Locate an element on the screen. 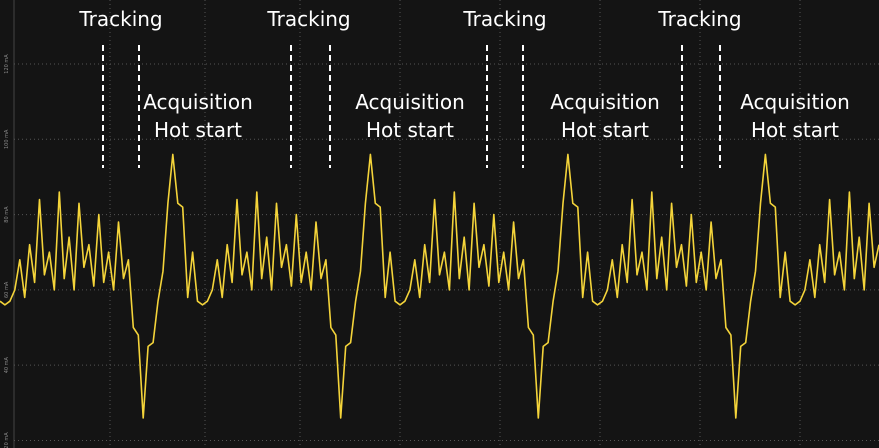 The image size is (879, 448). y-tick-label: 120 mA is located at coordinates (7, 64).